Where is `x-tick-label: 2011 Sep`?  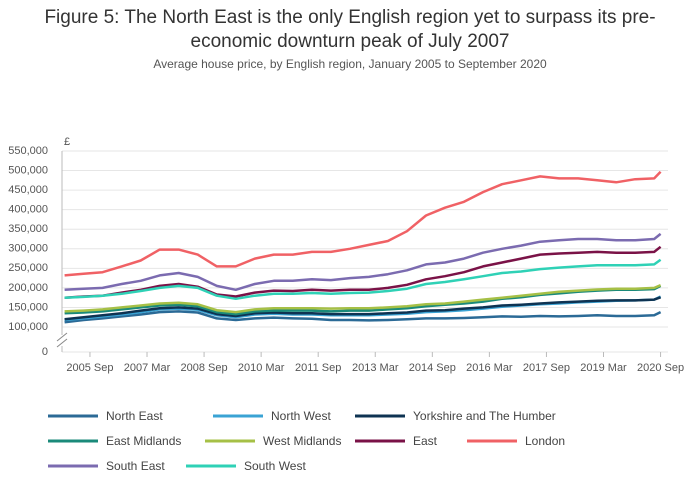
x-tick-label: 2011 Sep is located at coordinates (318, 368).